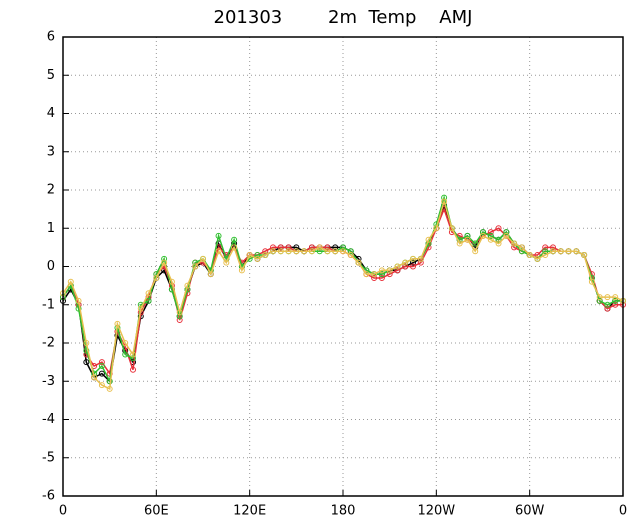  I want to click on x-tick-label: 0, so click(623, 511).